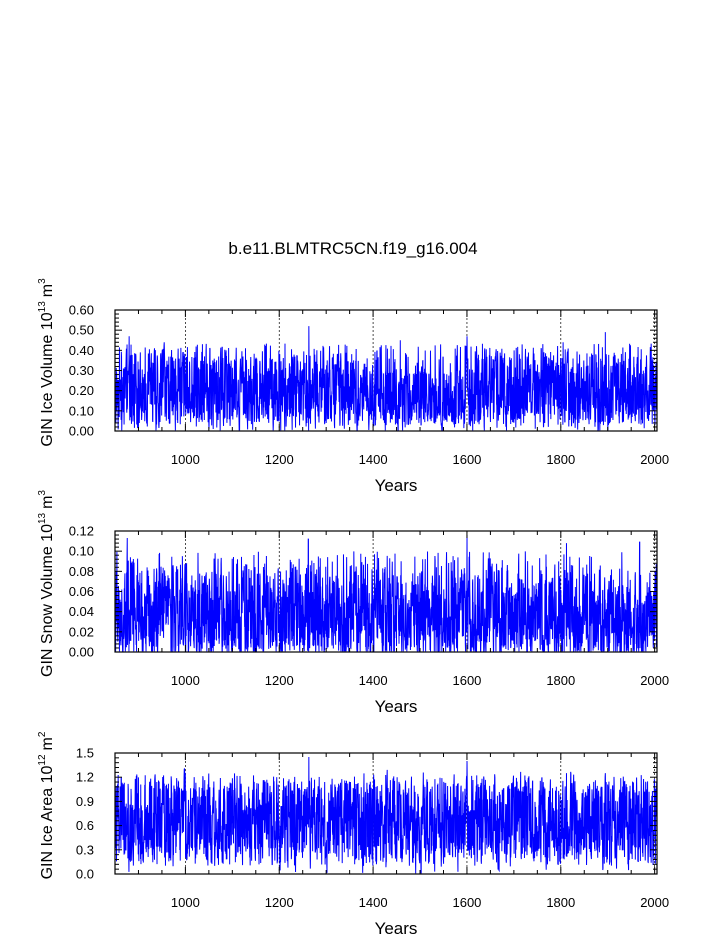 This screenshot has width=723, height=935. I want to click on y-tick-label: 1.5, so click(85, 753).